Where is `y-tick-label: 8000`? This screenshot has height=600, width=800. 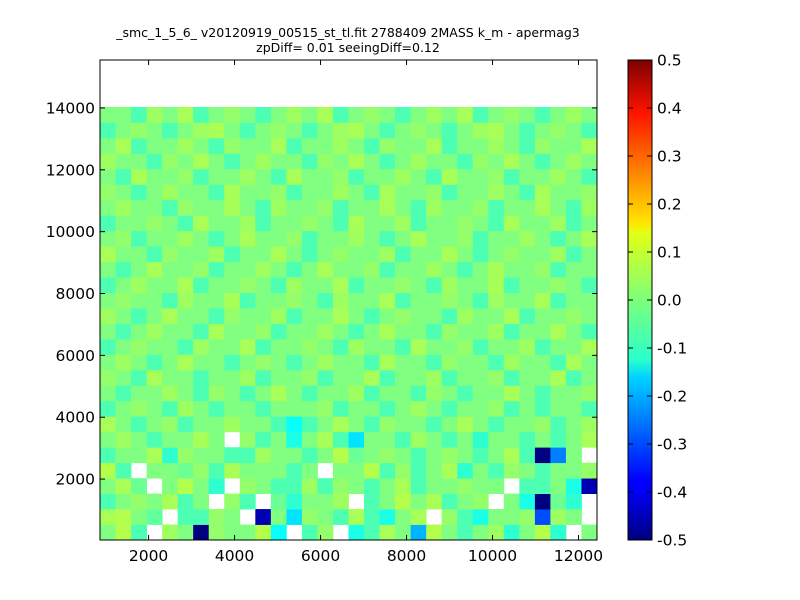
y-tick-label: 8000 is located at coordinates (75, 294).